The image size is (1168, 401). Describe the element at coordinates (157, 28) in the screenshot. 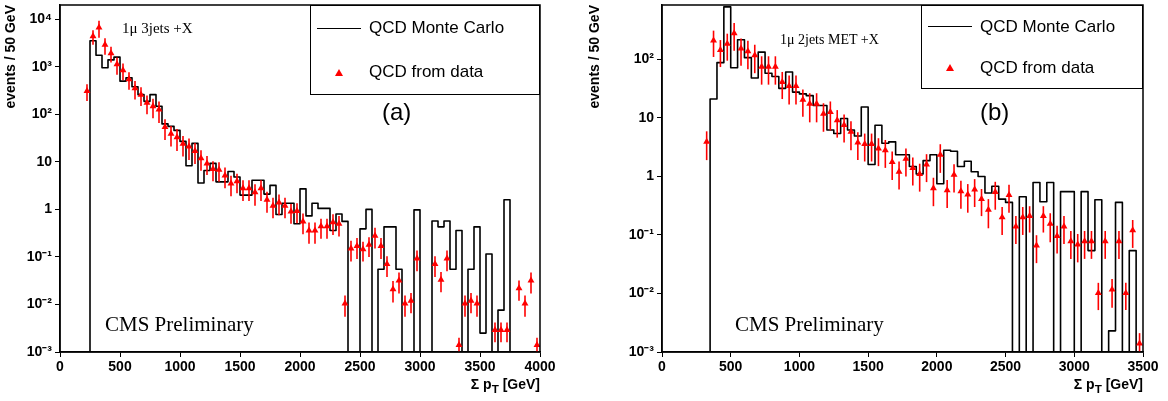

I see `annotation: 1μ 3jets +X` at that location.